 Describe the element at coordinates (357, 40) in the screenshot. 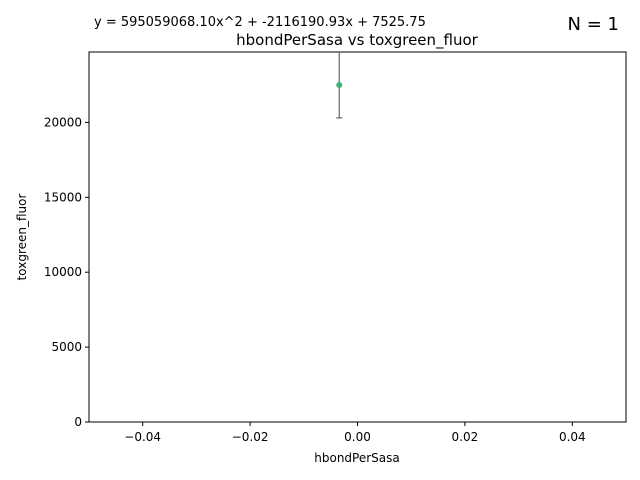

I see `chart-title: hbondPerSasa vs toxgreen_fluor` at that location.